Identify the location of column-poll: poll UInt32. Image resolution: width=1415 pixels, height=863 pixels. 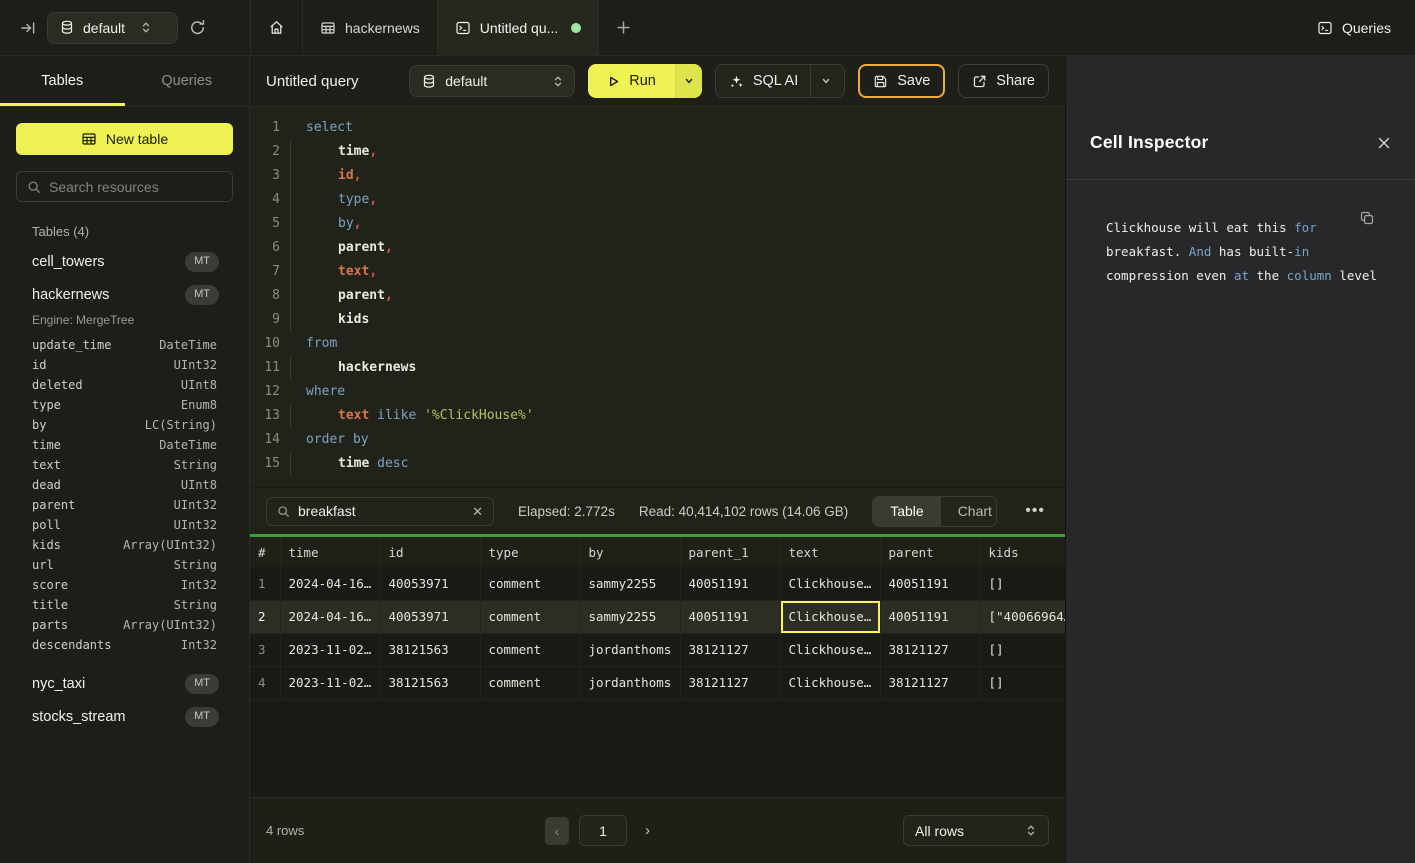
(124, 525).